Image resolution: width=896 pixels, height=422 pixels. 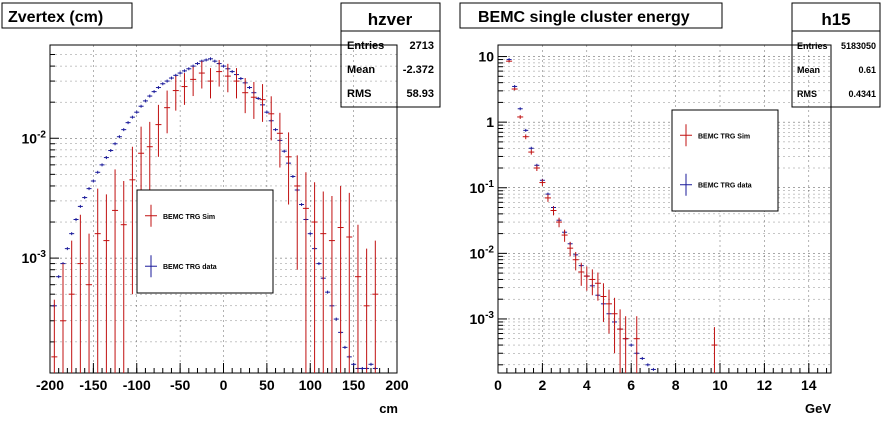 I want to click on right-stats-mean-label: Mean, so click(x=808, y=70).